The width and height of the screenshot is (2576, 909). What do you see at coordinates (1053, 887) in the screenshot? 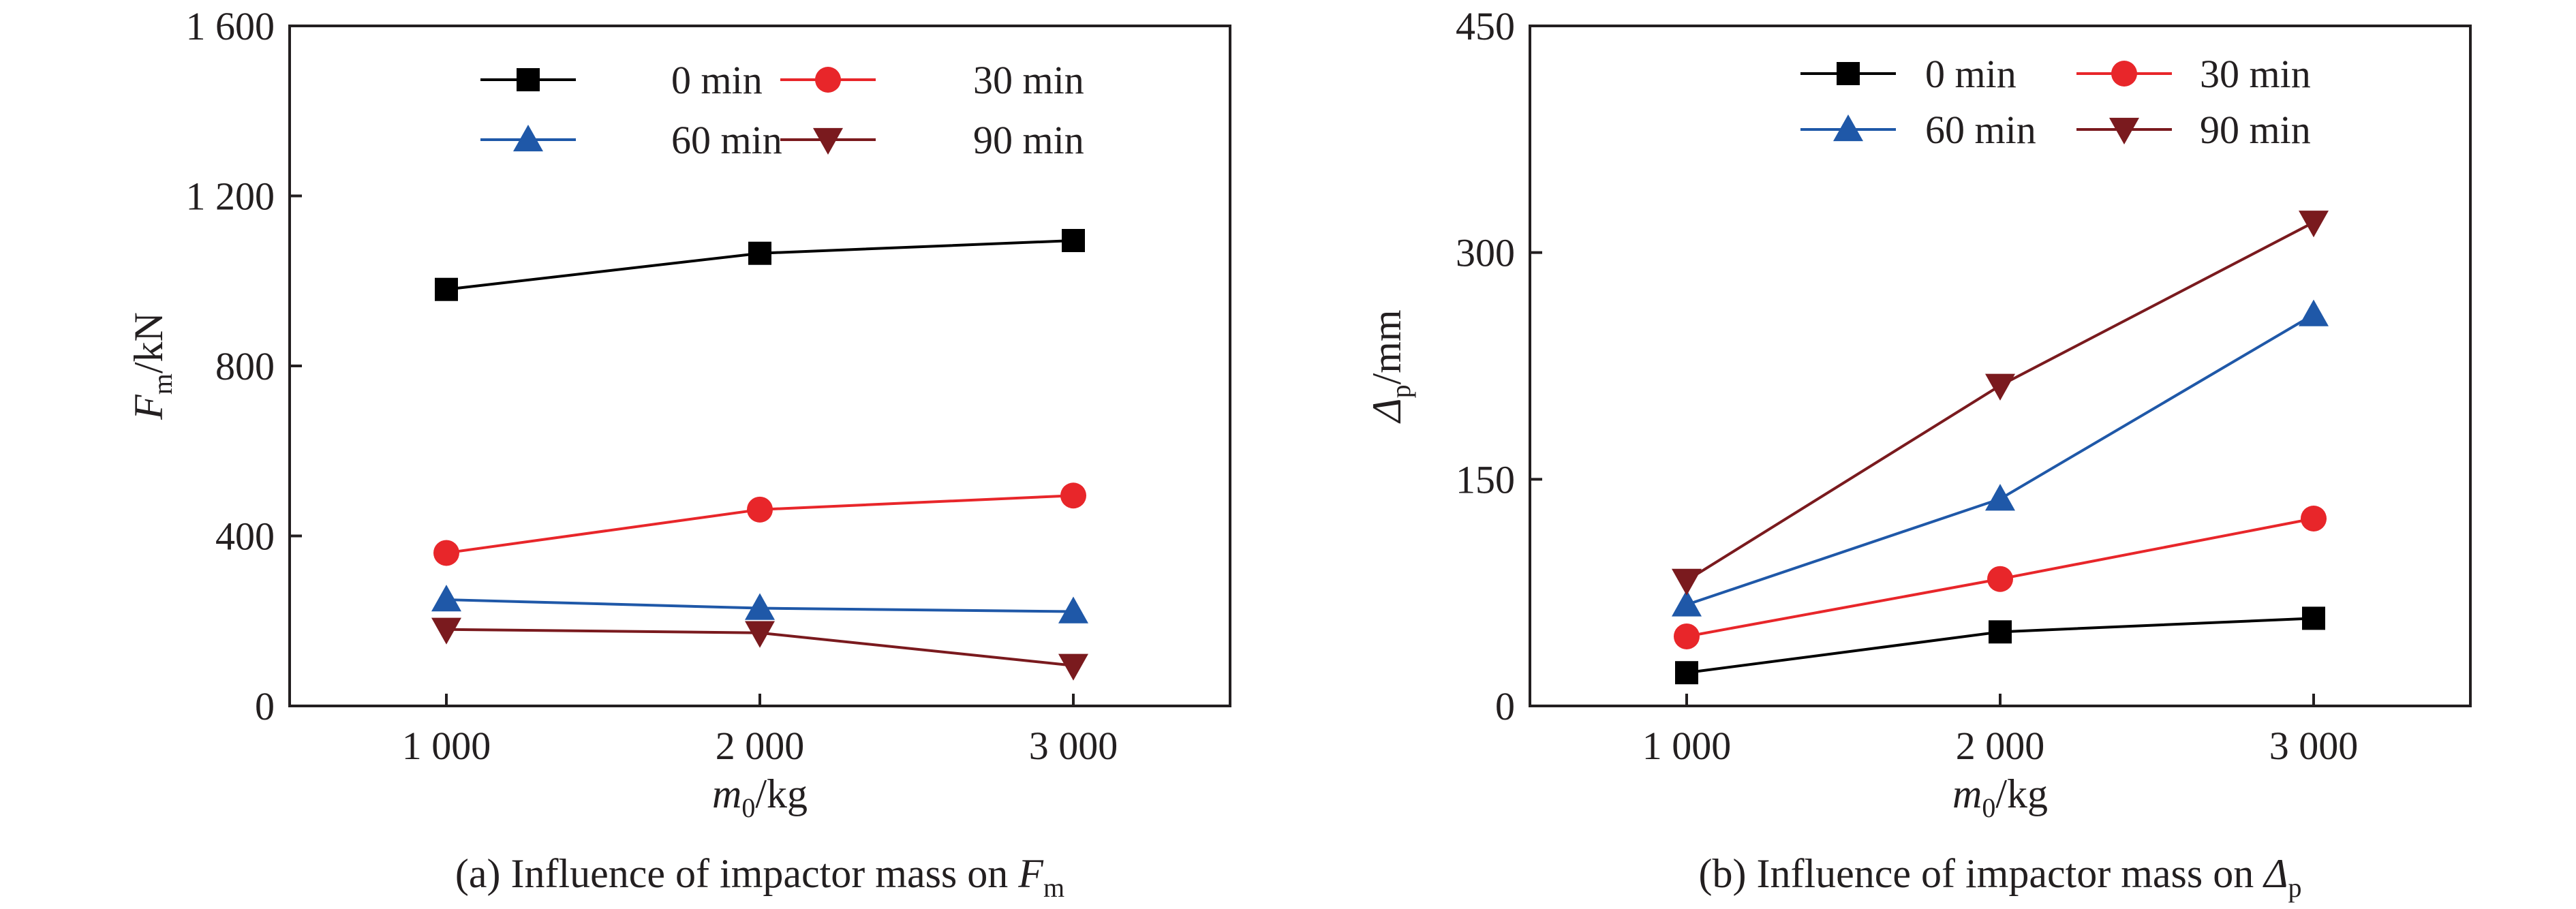
I see `caption-subscript: m` at bounding box center [1053, 887].